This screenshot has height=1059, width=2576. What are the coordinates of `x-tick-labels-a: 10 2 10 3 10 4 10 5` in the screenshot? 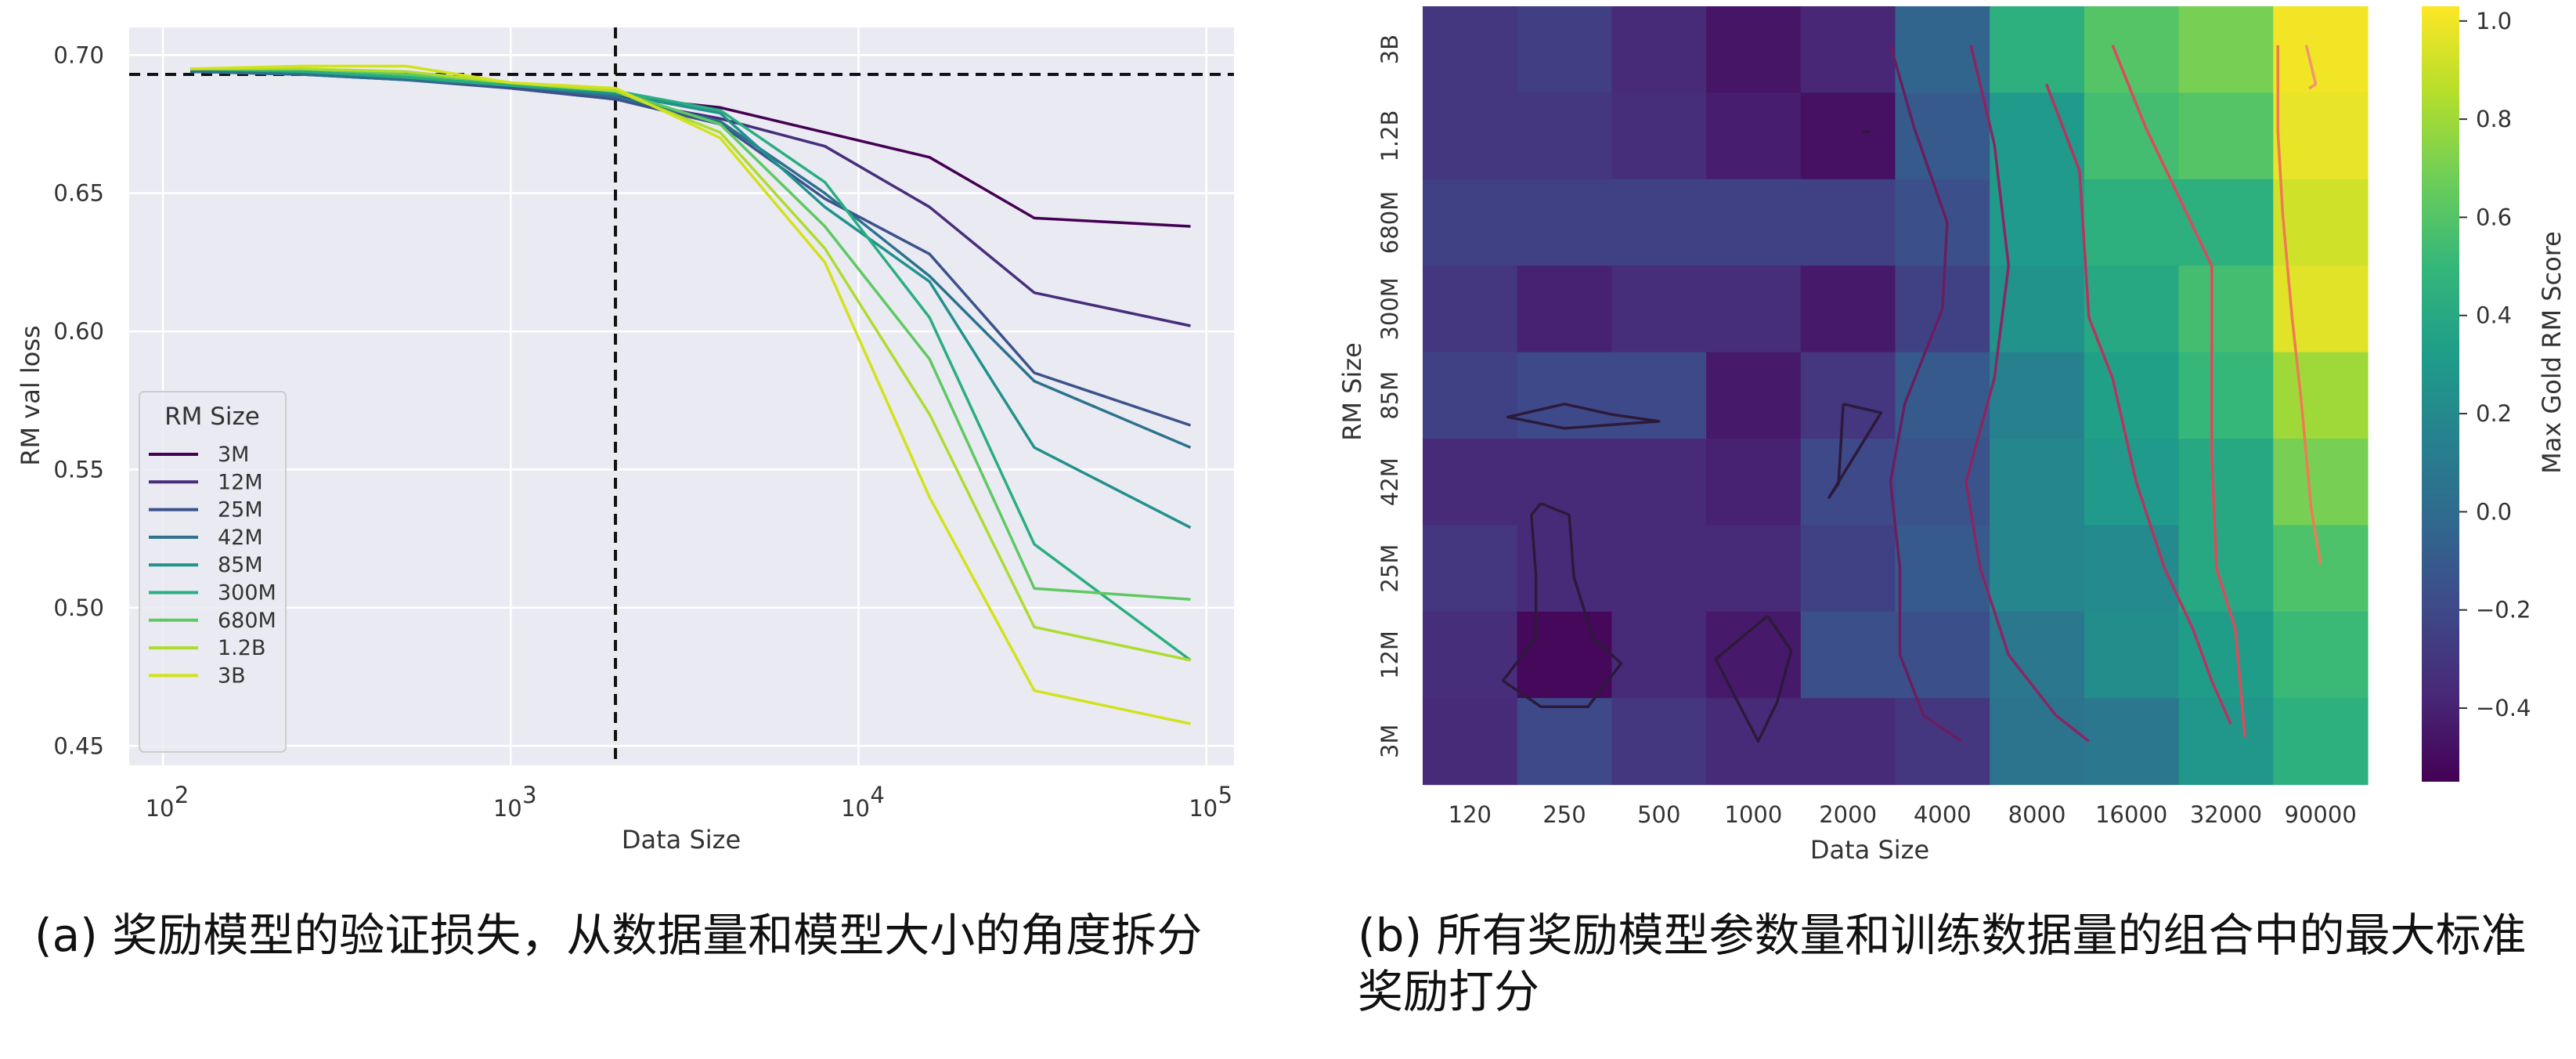 It's located at (689, 802).